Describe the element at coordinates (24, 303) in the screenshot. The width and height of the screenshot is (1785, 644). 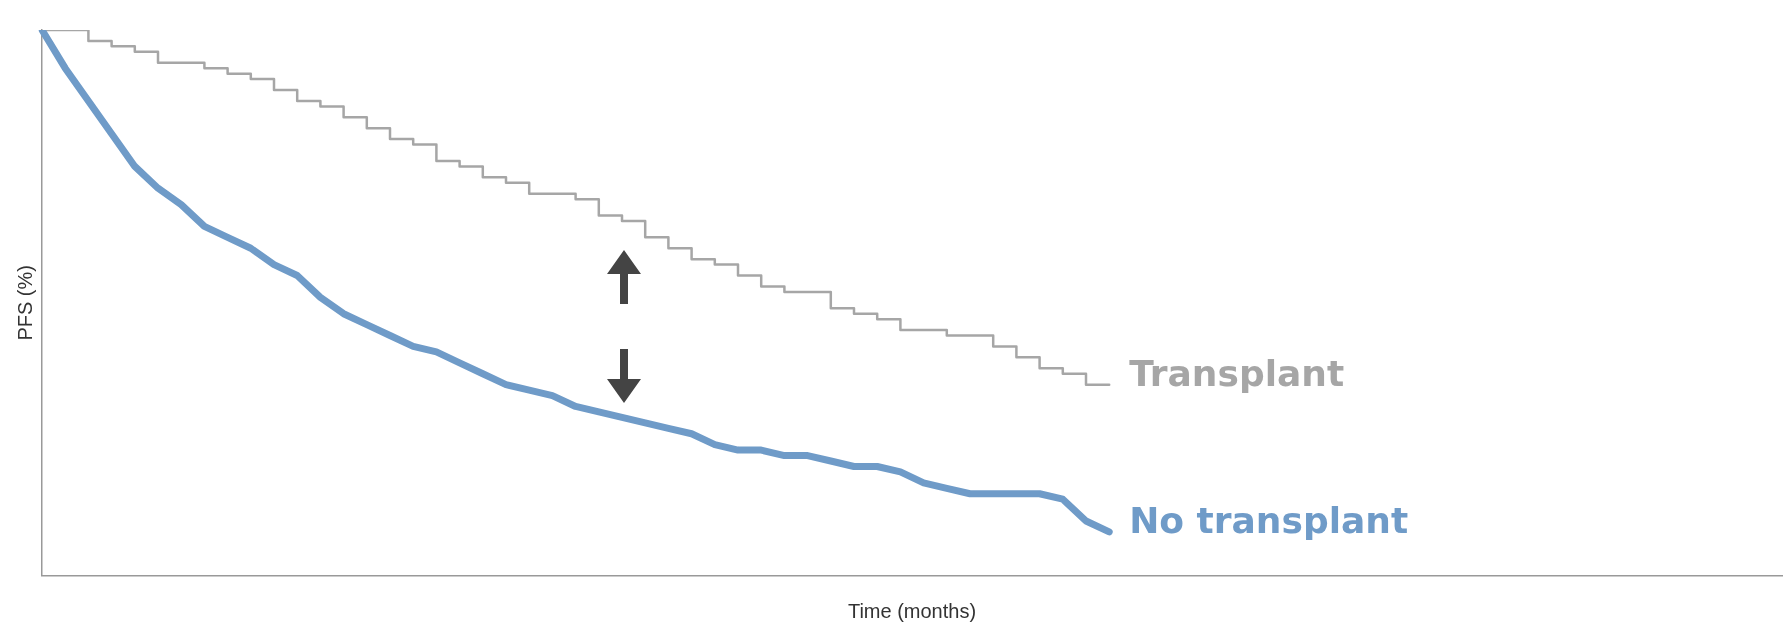
I see `y-axis-title: PFS (%)` at that location.